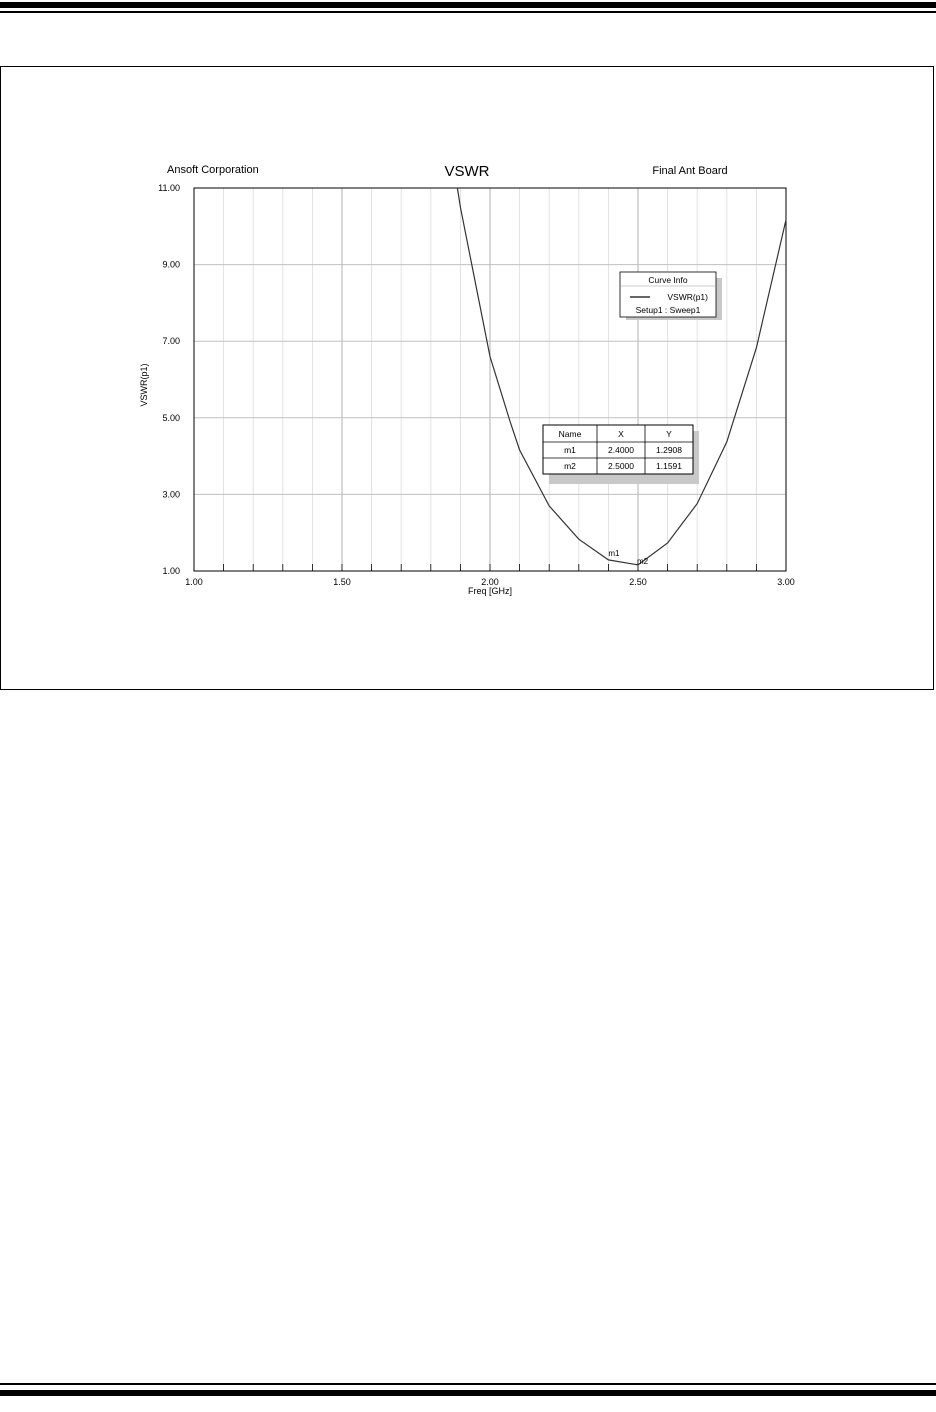 Image resolution: width=936 pixels, height=1412 pixels. What do you see at coordinates (687, 297) in the screenshot?
I see `legend-entry: VSWR(p1)` at bounding box center [687, 297].